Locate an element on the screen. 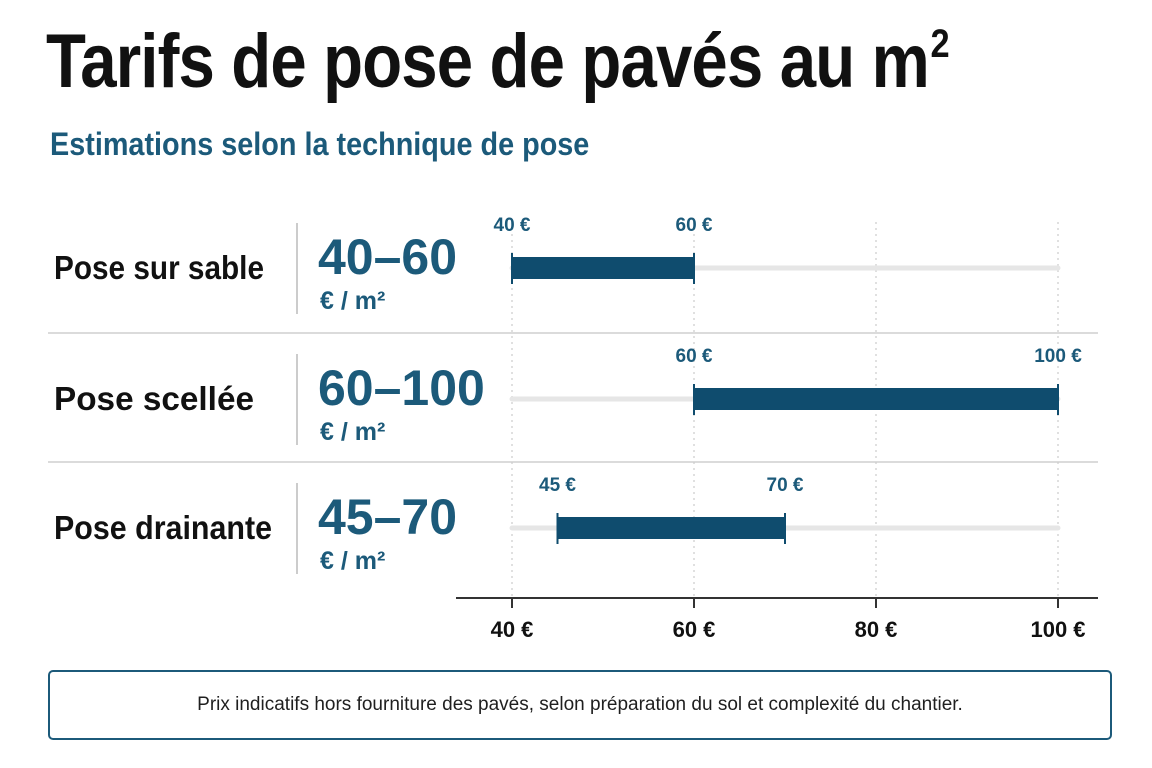 The height and width of the screenshot is (768, 1152). x-tick-label: 100 € is located at coordinates (1057, 629).